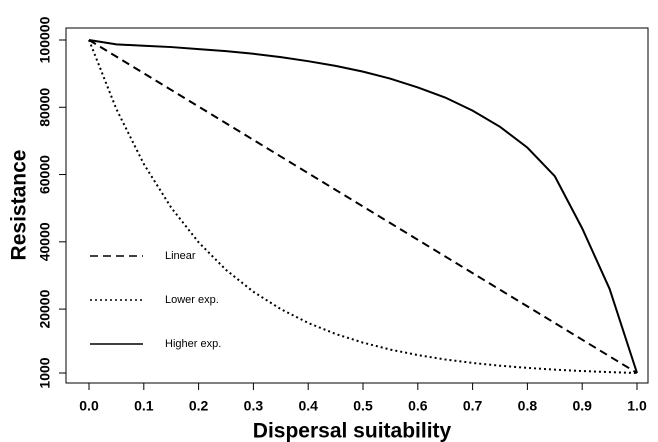 The image size is (658, 442). I want to click on legend-label: Lower exp., so click(192, 300).